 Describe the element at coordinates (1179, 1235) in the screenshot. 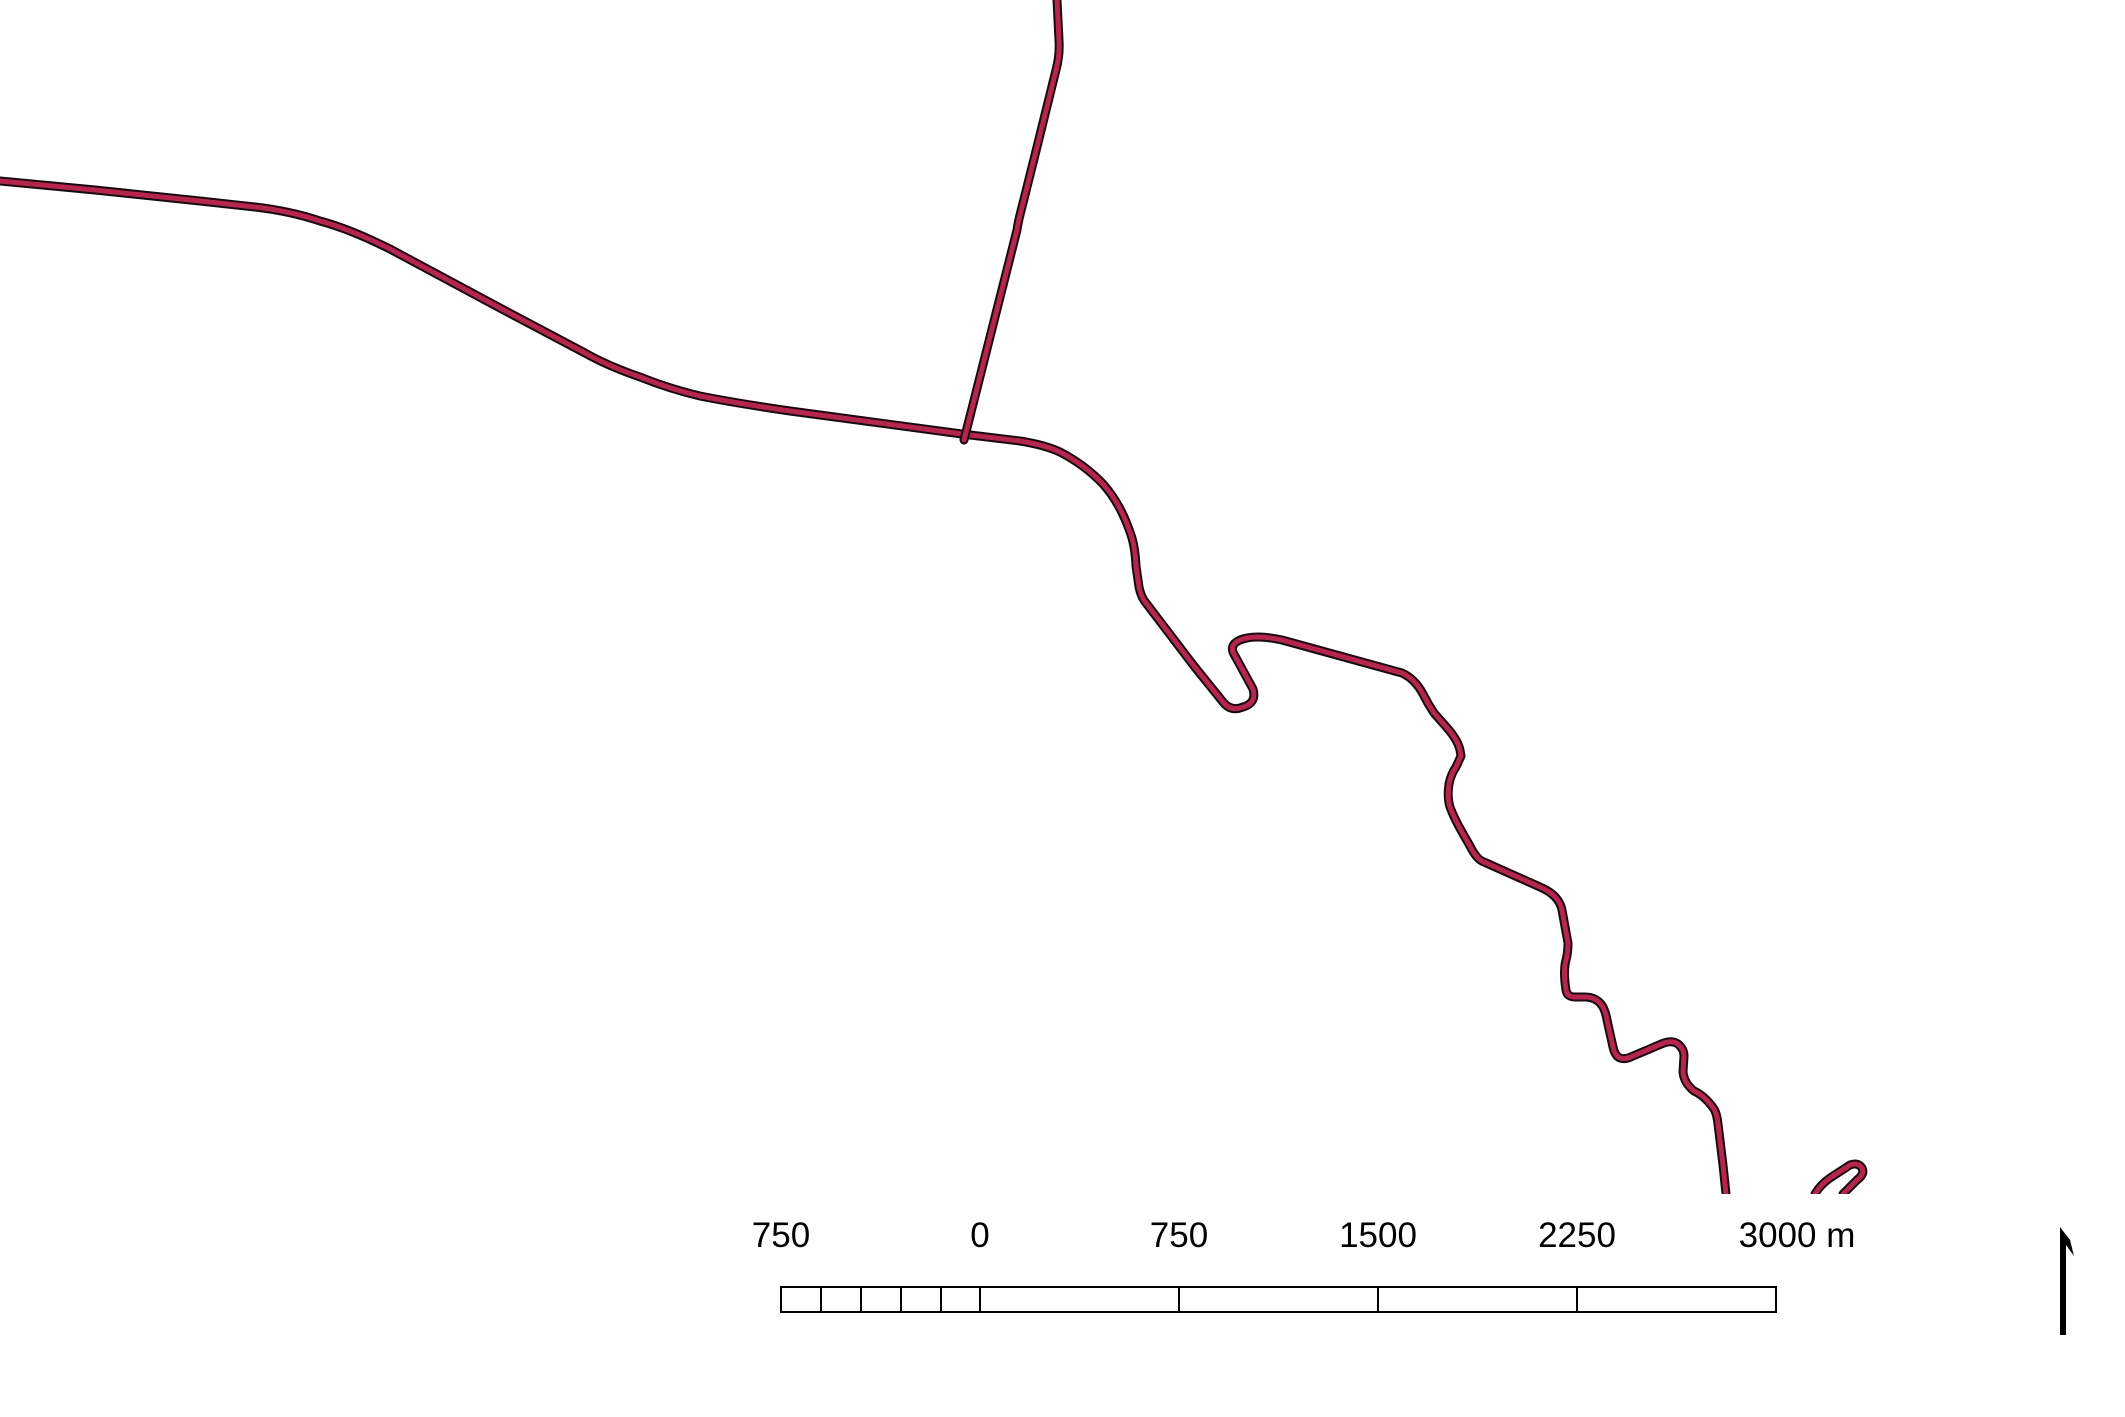

I see `scale-label-750: 750` at that location.